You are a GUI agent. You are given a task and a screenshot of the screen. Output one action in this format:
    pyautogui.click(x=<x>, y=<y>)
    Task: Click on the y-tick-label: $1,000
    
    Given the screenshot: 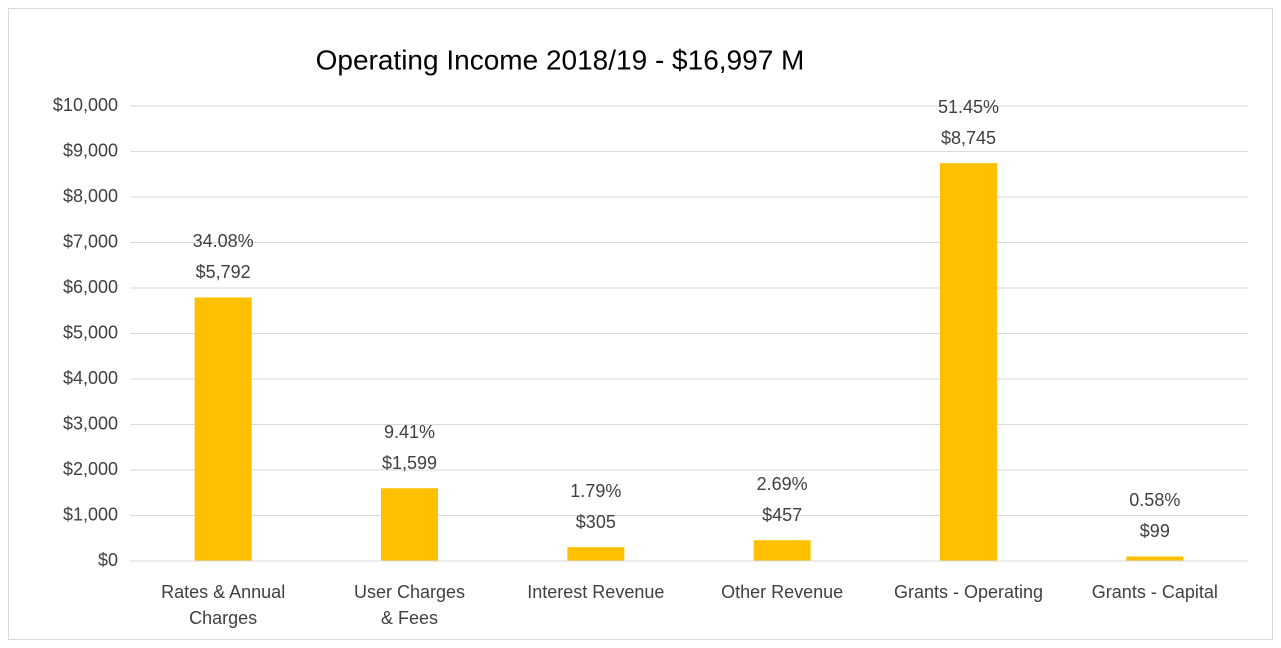 What is the action you would take?
    pyautogui.click(x=90, y=514)
    